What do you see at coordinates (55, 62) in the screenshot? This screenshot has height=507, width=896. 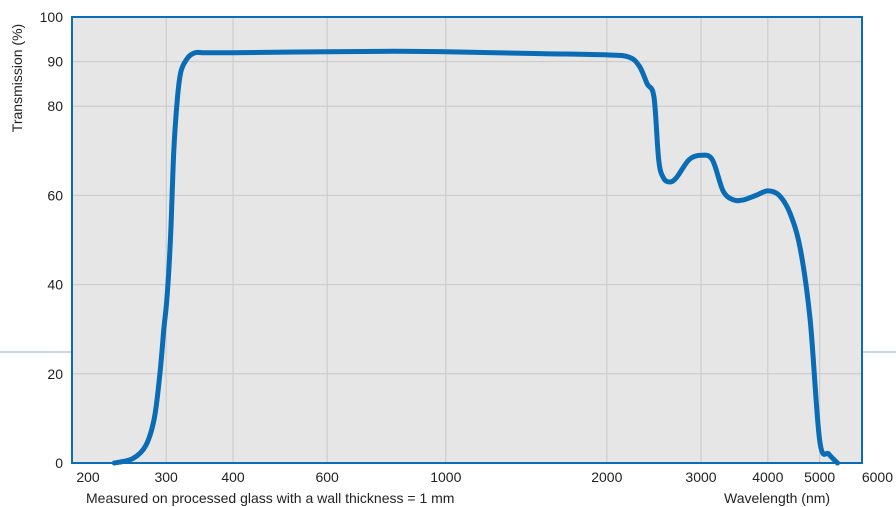 I see `y-tick-label: 90` at bounding box center [55, 62].